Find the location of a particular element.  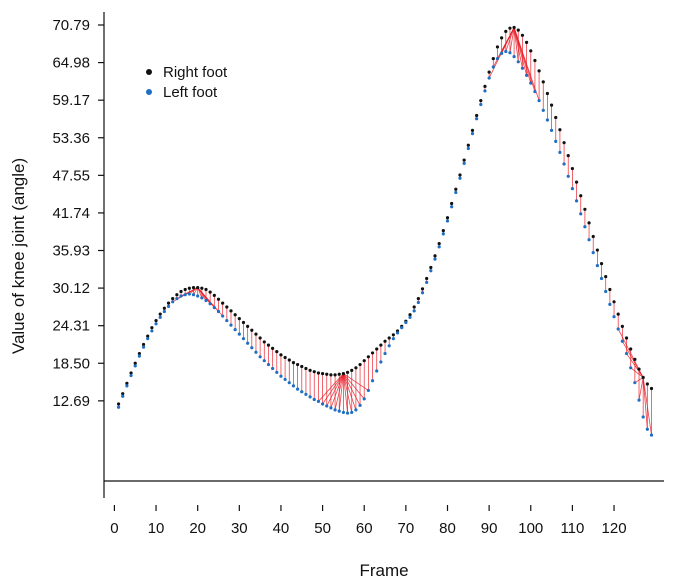

legend: Right foot Left foot is located at coordinates (187, 82).